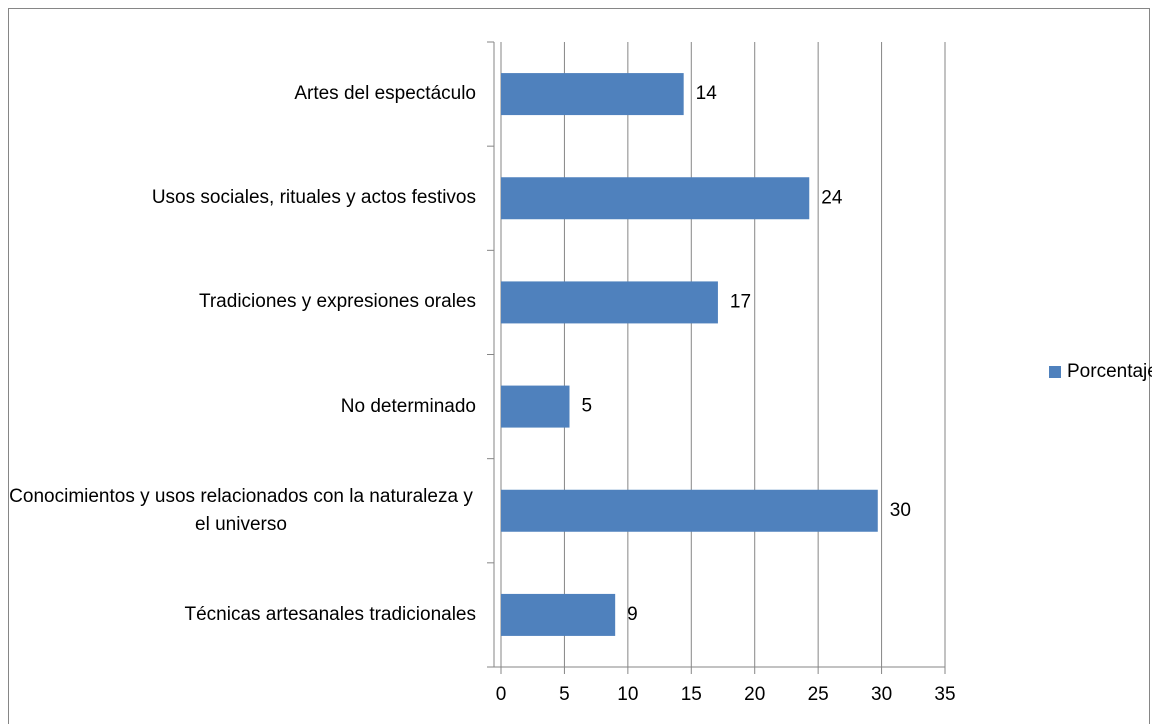 The width and height of the screenshot is (1152, 724). I want to click on data-label: 9, so click(632, 614).